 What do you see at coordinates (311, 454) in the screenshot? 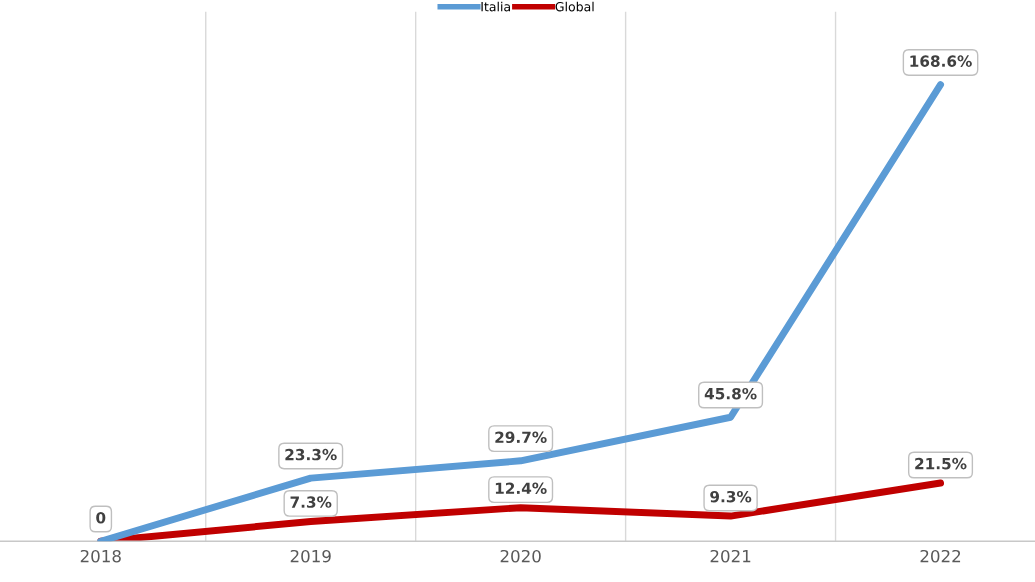
I see `data-label: 23.3%` at bounding box center [311, 454].